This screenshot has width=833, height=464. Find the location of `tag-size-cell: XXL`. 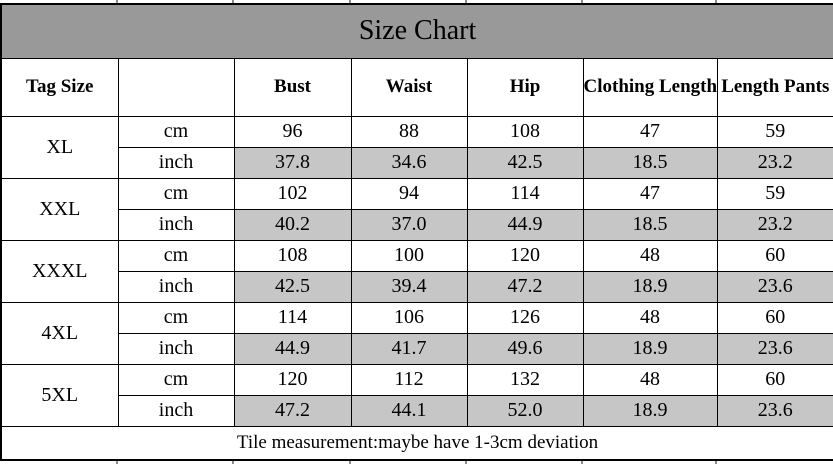

tag-size-cell: XXL is located at coordinates (59, 209).